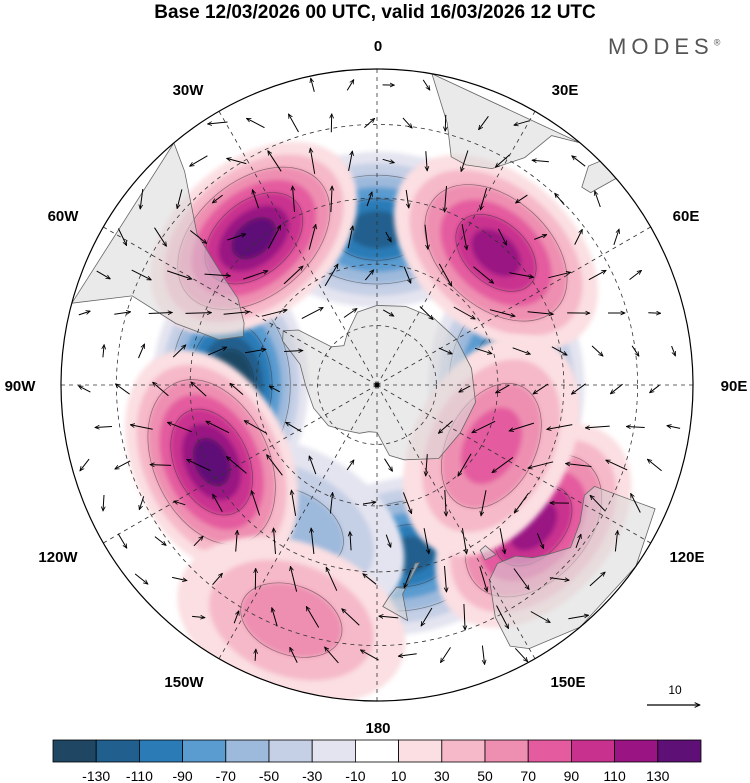 This screenshot has width=750, height=783. What do you see at coordinates (717, 42) in the screenshot?
I see `registered-mark: ®` at bounding box center [717, 42].